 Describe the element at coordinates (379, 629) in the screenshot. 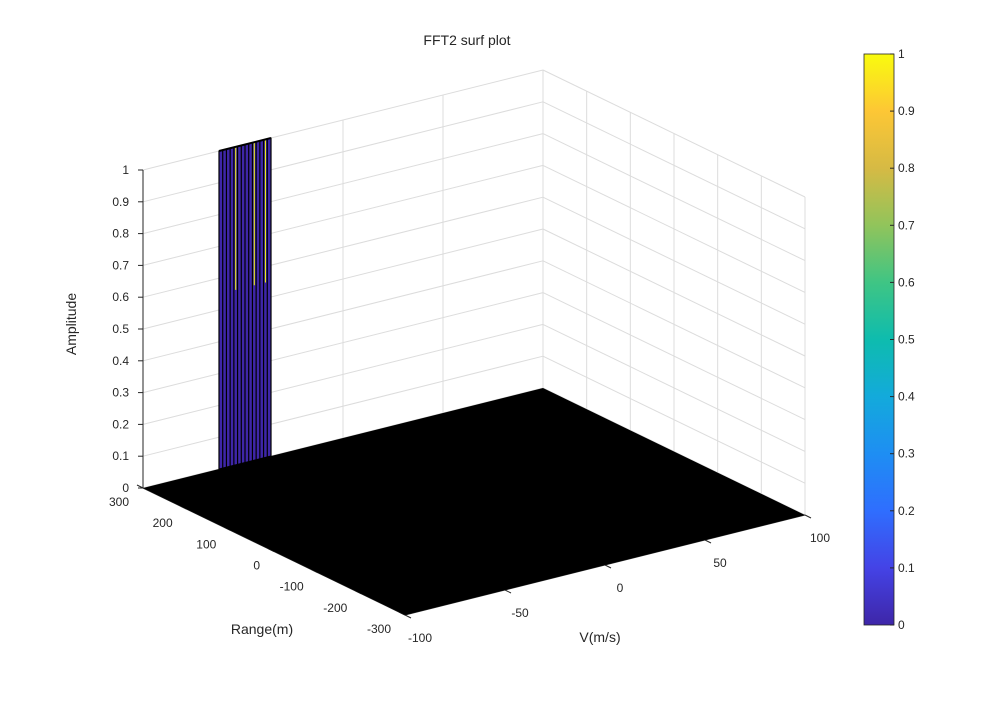

I see `y-tick-label: -300` at that location.